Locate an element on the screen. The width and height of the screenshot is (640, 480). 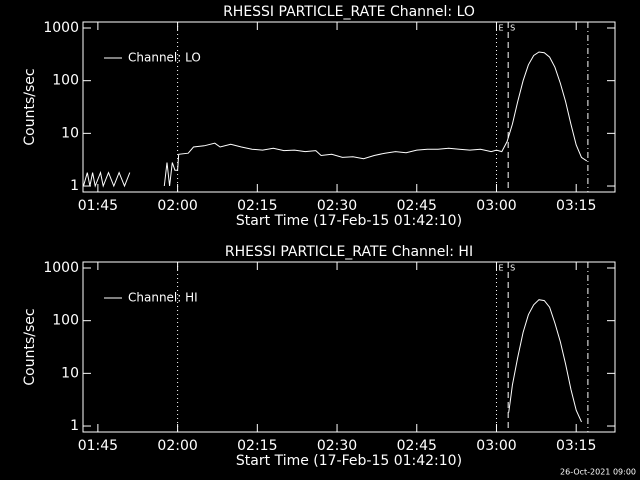
series-line is located at coordinates (545, 361).